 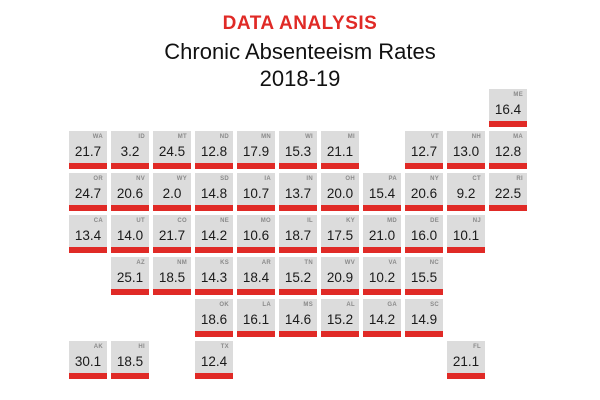 What do you see at coordinates (434, 221) in the screenshot?
I see `state-abbr-label: DE` at bounding box center [434, 221].